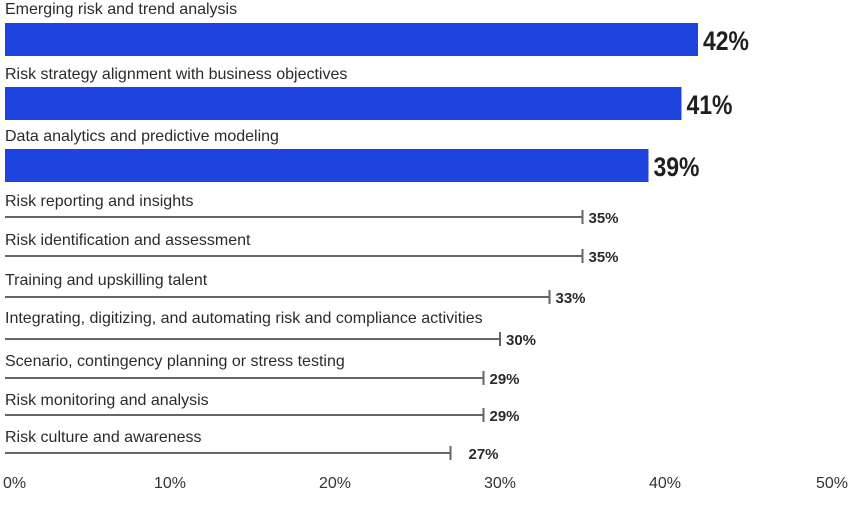 The width and height of the screenshot is (850, 530). I want to click on value-label: 30%, so click(521, 340).